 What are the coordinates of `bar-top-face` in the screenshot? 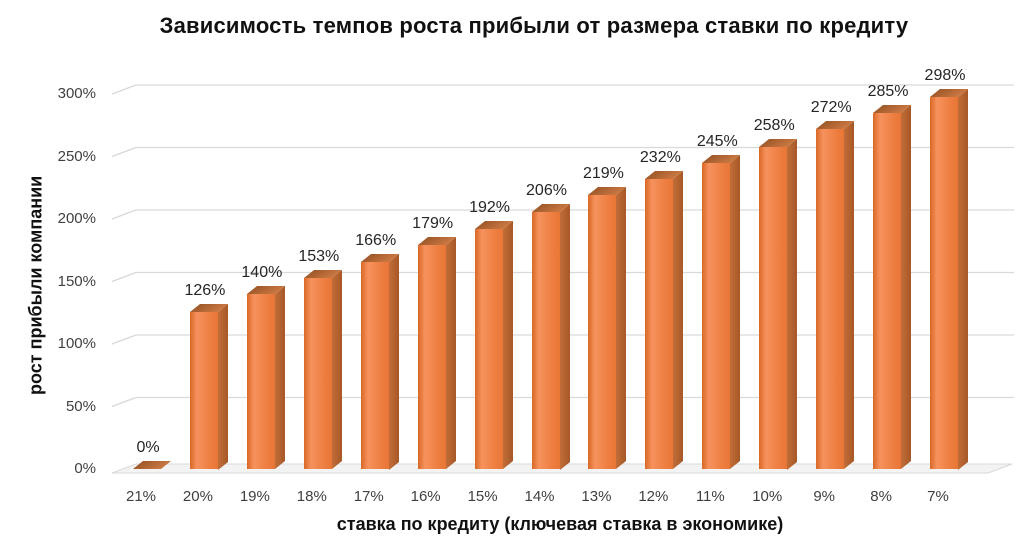 It's located at (152, 465).